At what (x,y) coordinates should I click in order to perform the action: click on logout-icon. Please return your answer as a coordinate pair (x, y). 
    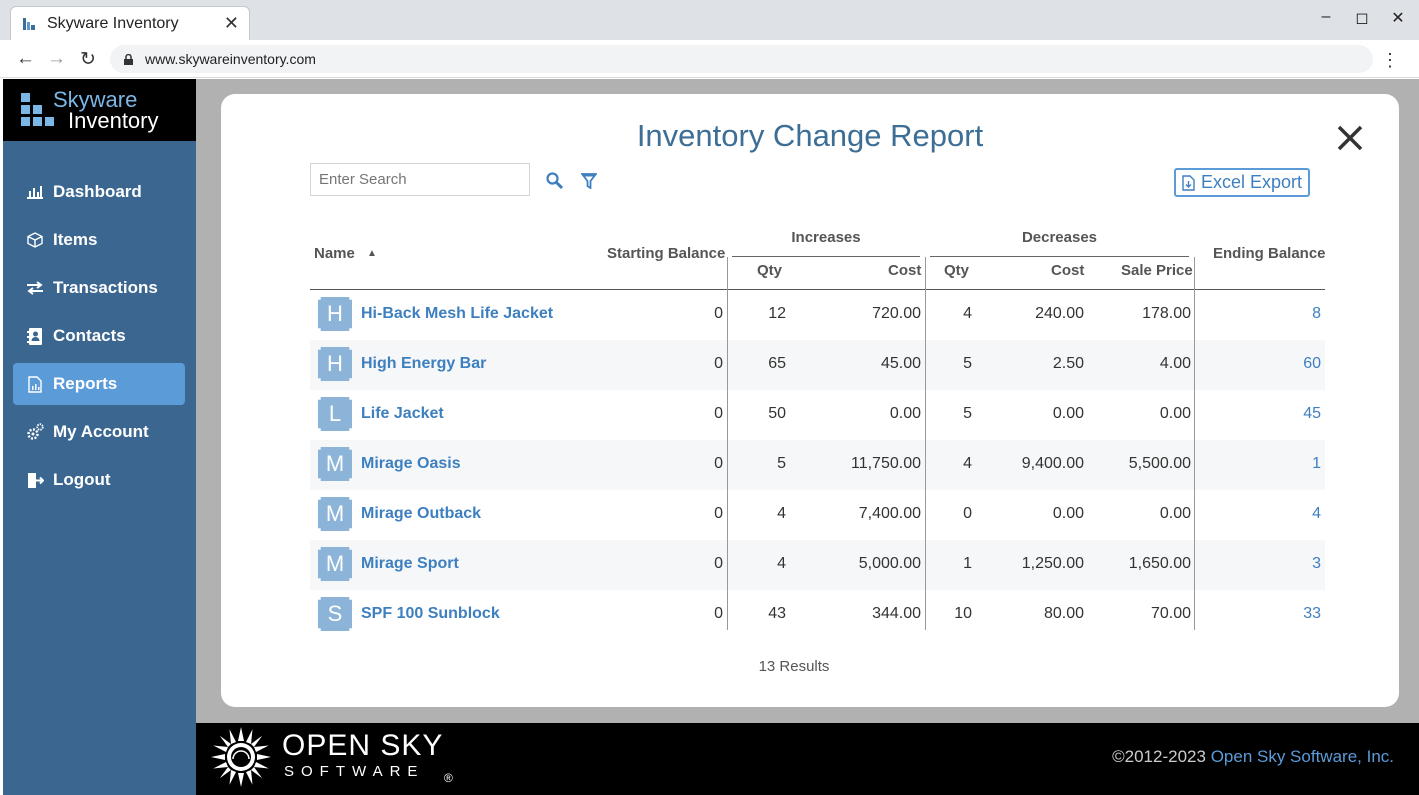
    Looking at the image, I should click on (35, 480).